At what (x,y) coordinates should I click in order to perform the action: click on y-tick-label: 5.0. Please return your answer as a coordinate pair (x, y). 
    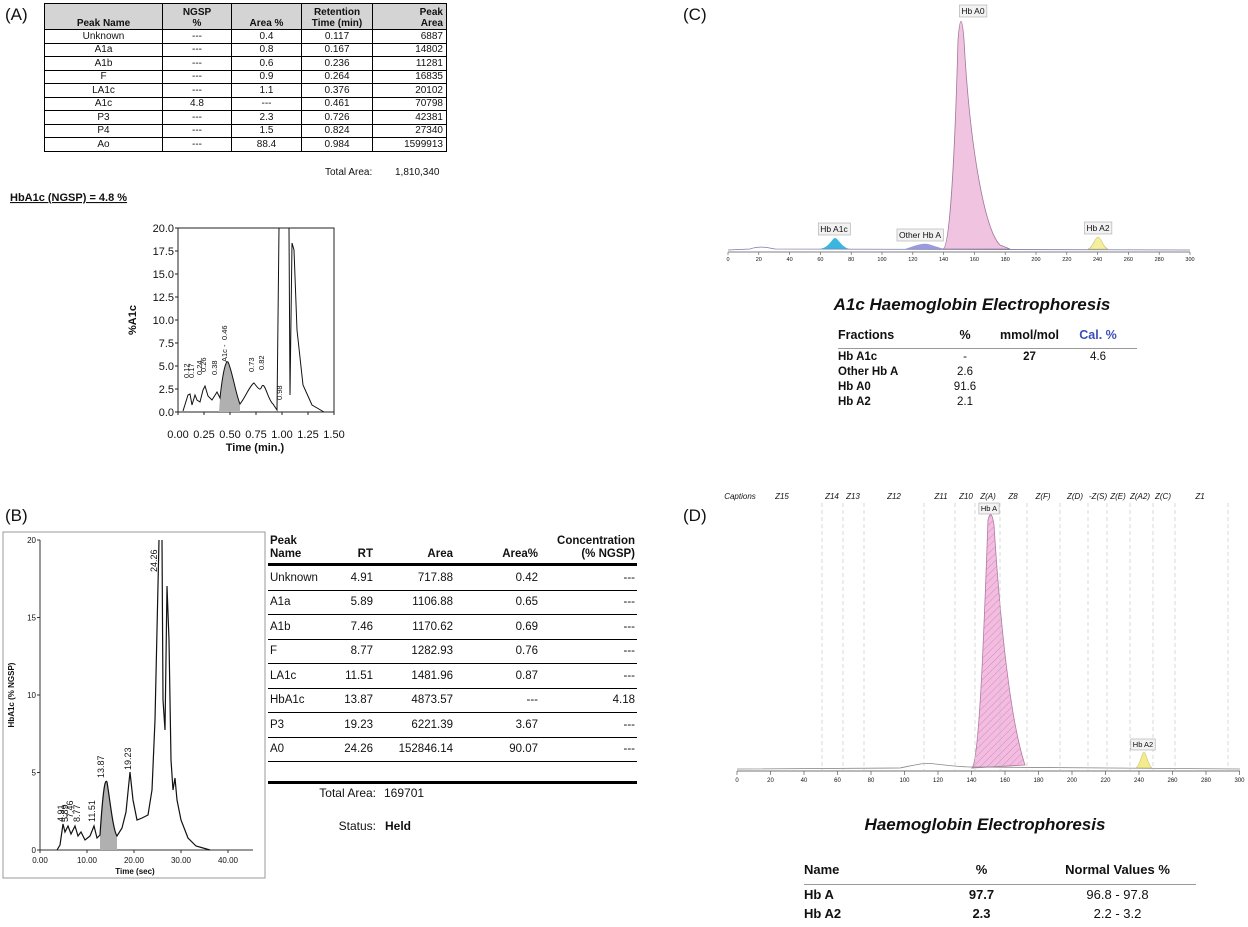
    Looking at the image, I should click on (166, 367).